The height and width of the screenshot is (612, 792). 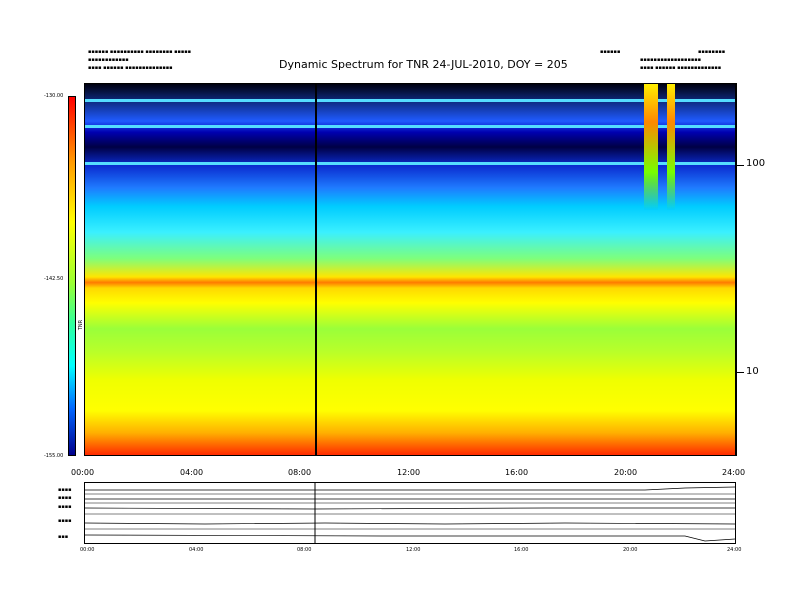 What do you see at coordinates (54, 279) in the screenshot?
I see `colorbar-tick-mid: -142.50` at bounding box center [54, 279].